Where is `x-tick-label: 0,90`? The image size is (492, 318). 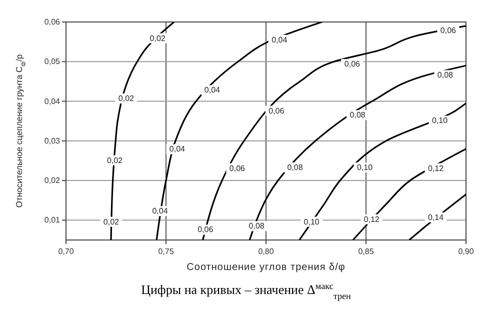 x-tick-label: 0,90 is located at coordinates (466, 251).